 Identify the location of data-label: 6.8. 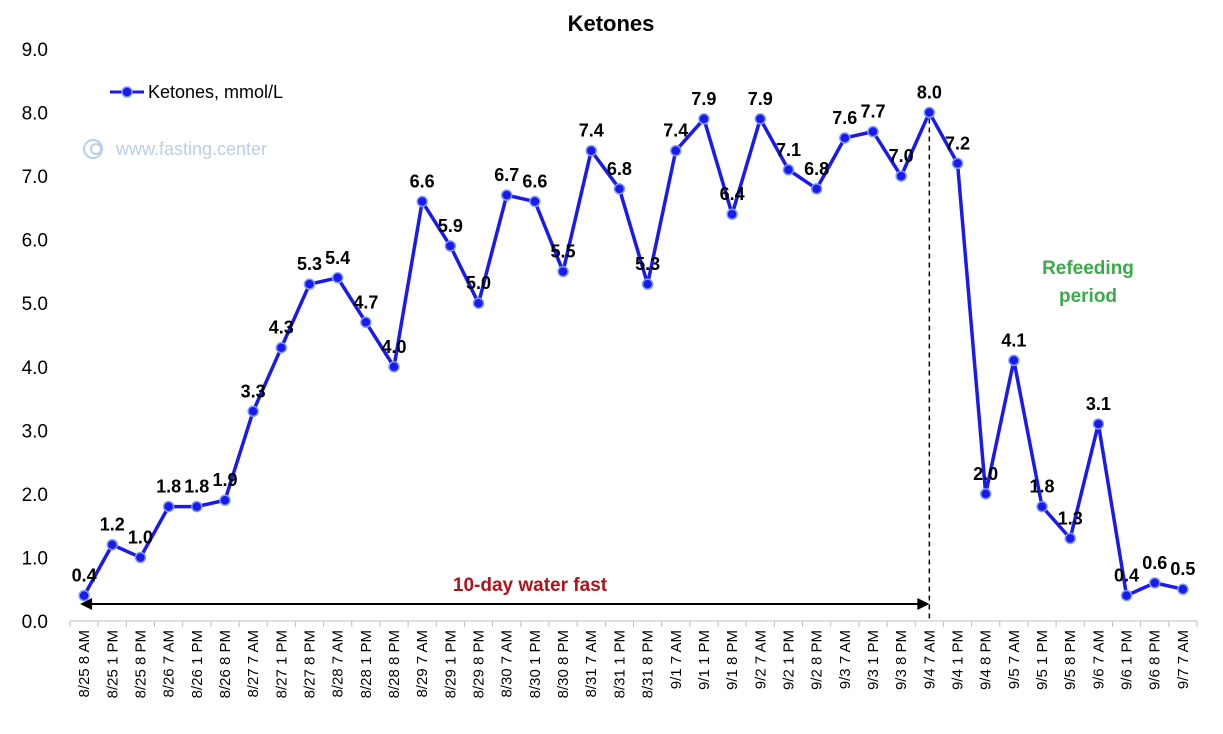
(619, 169).